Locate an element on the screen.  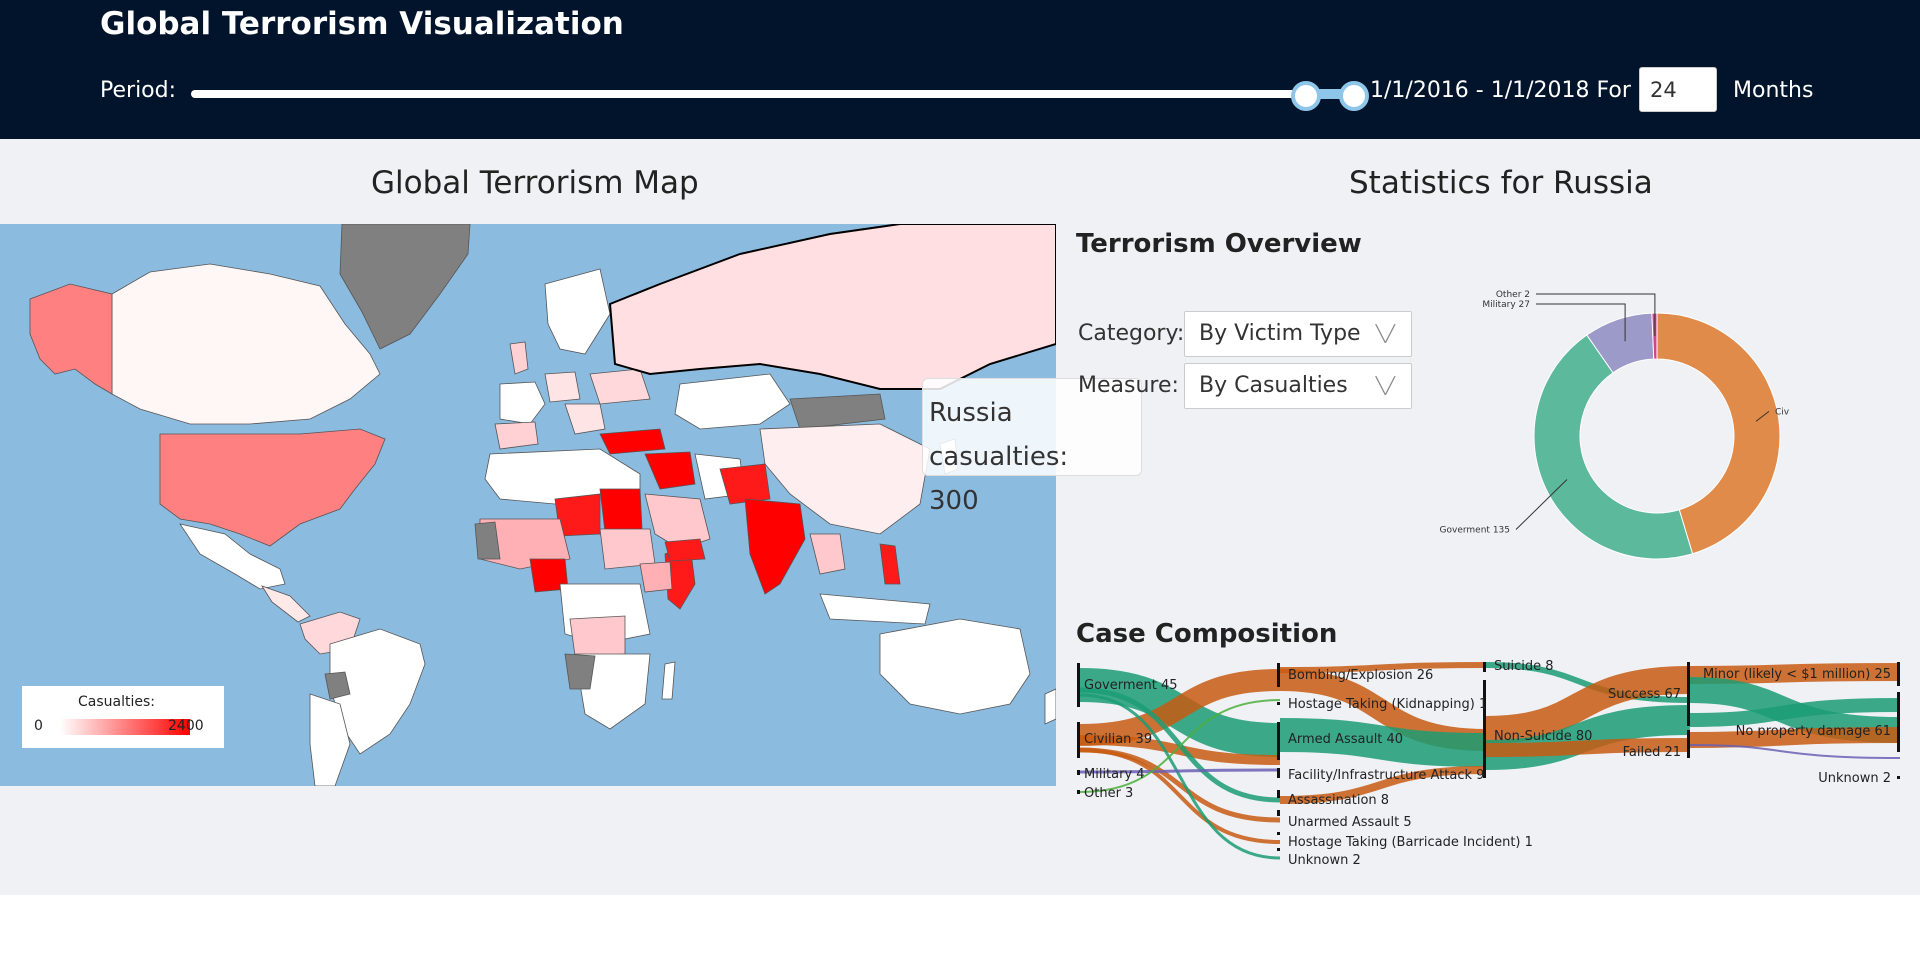
sankey-label: Minor (likely < $1 million) 25 is located at coordinates (1797, 674).